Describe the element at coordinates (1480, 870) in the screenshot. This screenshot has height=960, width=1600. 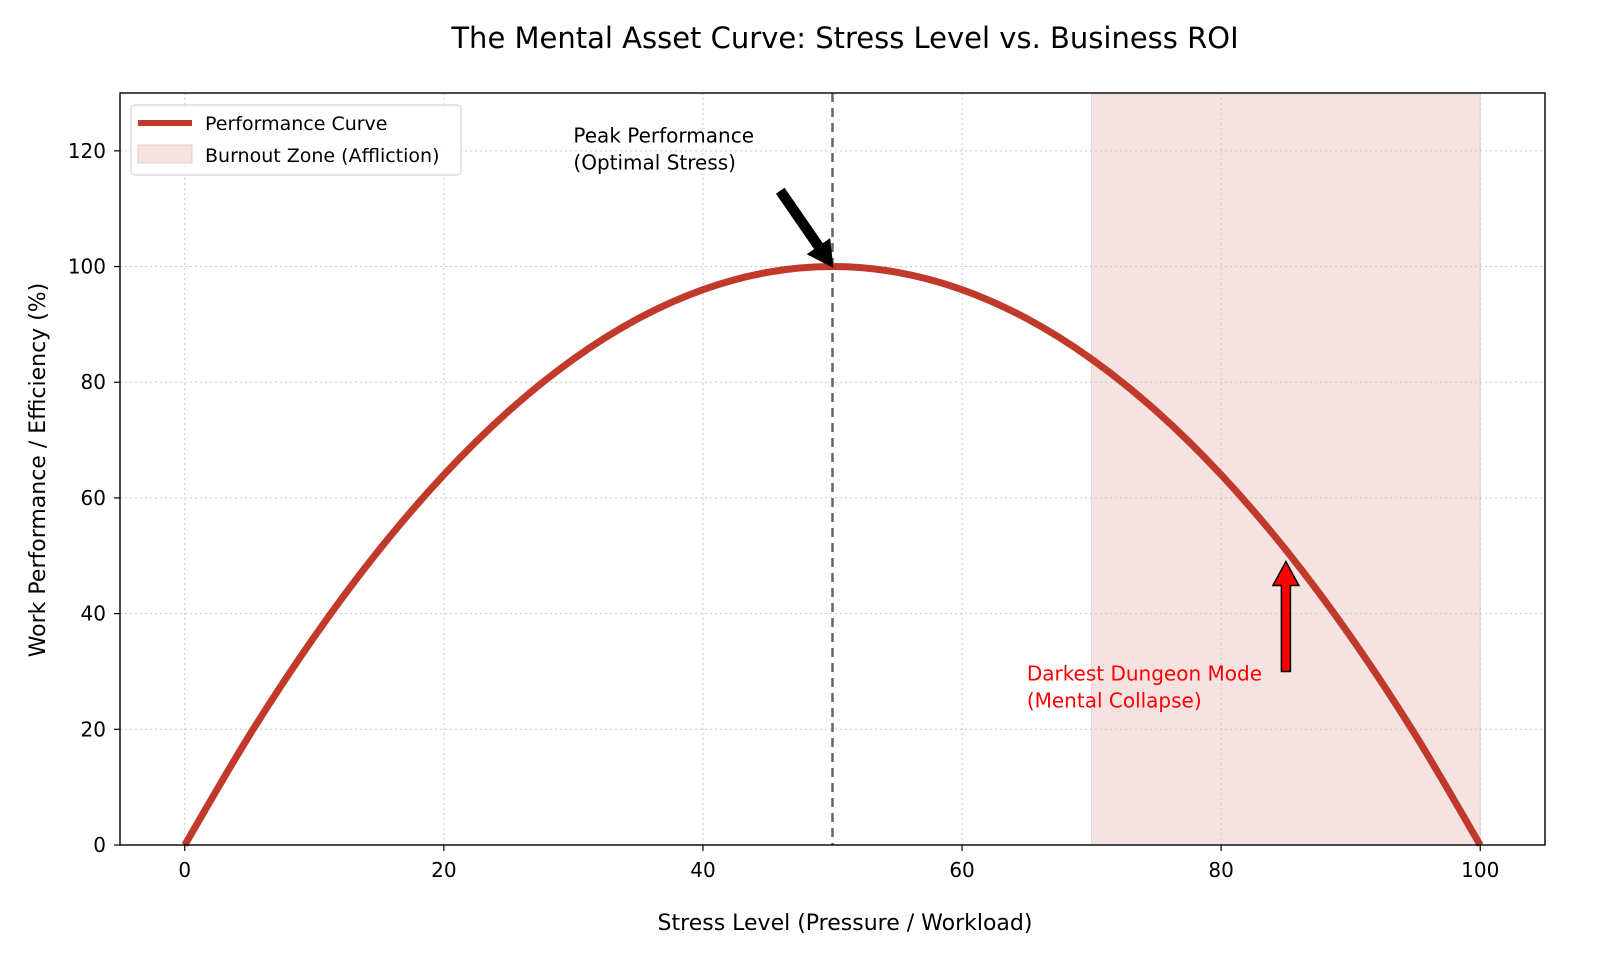
I see `x-tick-label: 100` at that location.